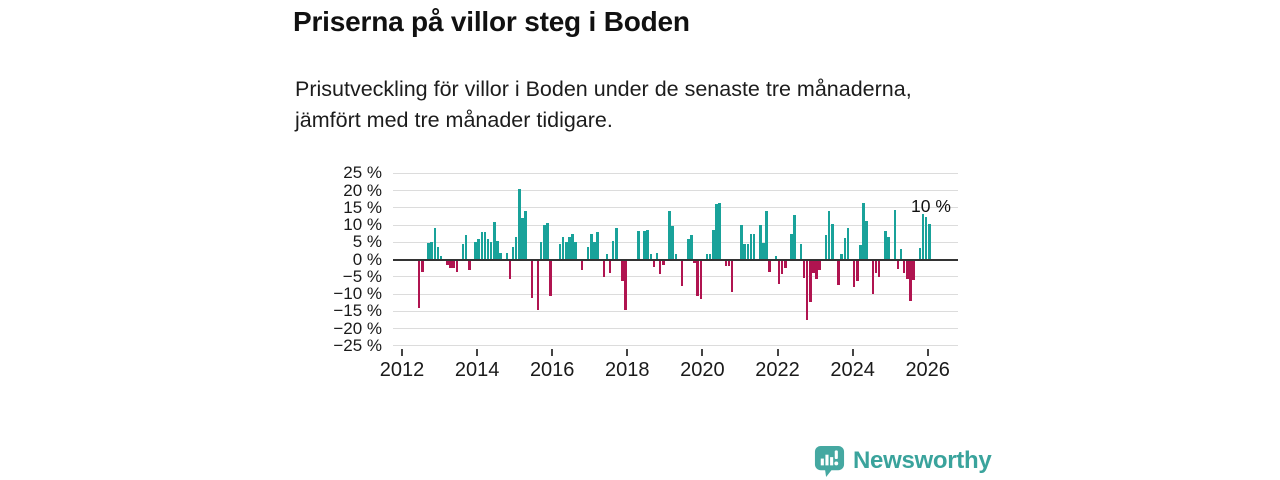  Describe the element at coordinates (829, 461) in the screenshot. I see `newsworthy-logo-icon` at that location.